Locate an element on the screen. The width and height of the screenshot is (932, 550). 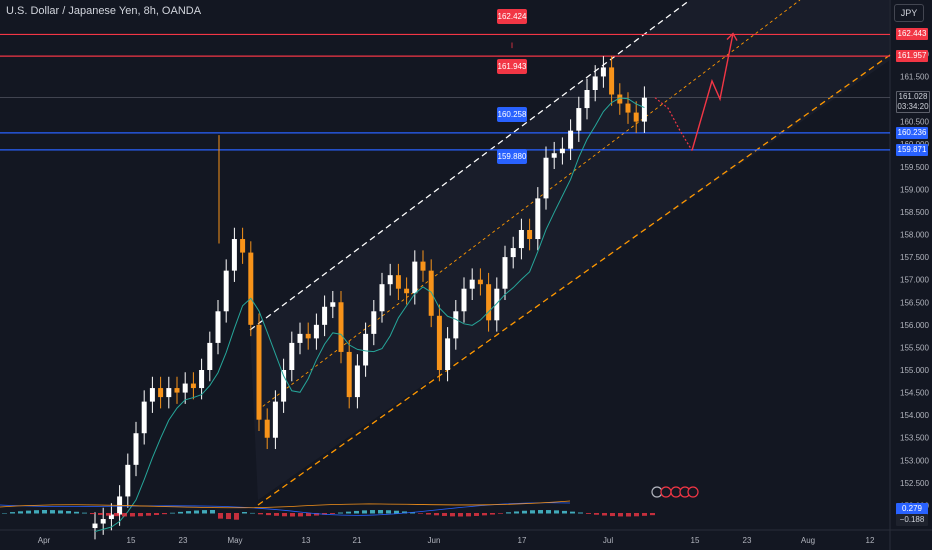
bar-countdown: 03:34:20 is located at coordinates (913, 106).